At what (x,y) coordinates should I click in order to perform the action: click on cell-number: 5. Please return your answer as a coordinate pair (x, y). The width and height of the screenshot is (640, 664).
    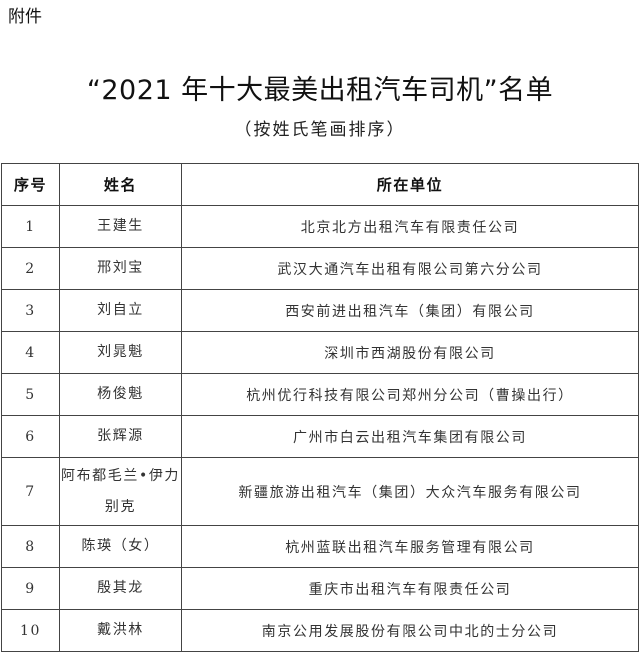
    Looking at the image, I should click on (30, 394).